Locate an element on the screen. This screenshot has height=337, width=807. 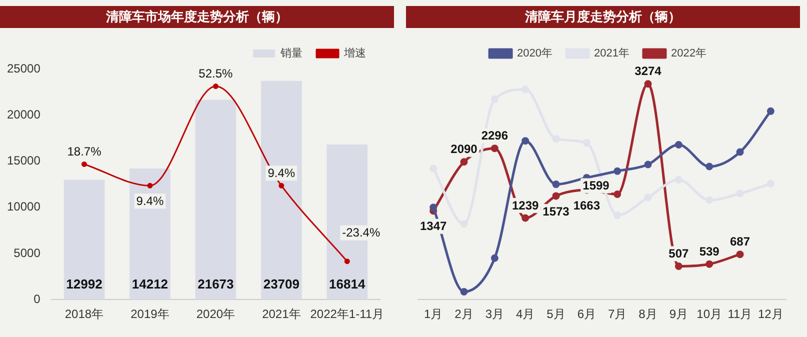
legend-label: 2020年 is located at coordinates (535, 54).